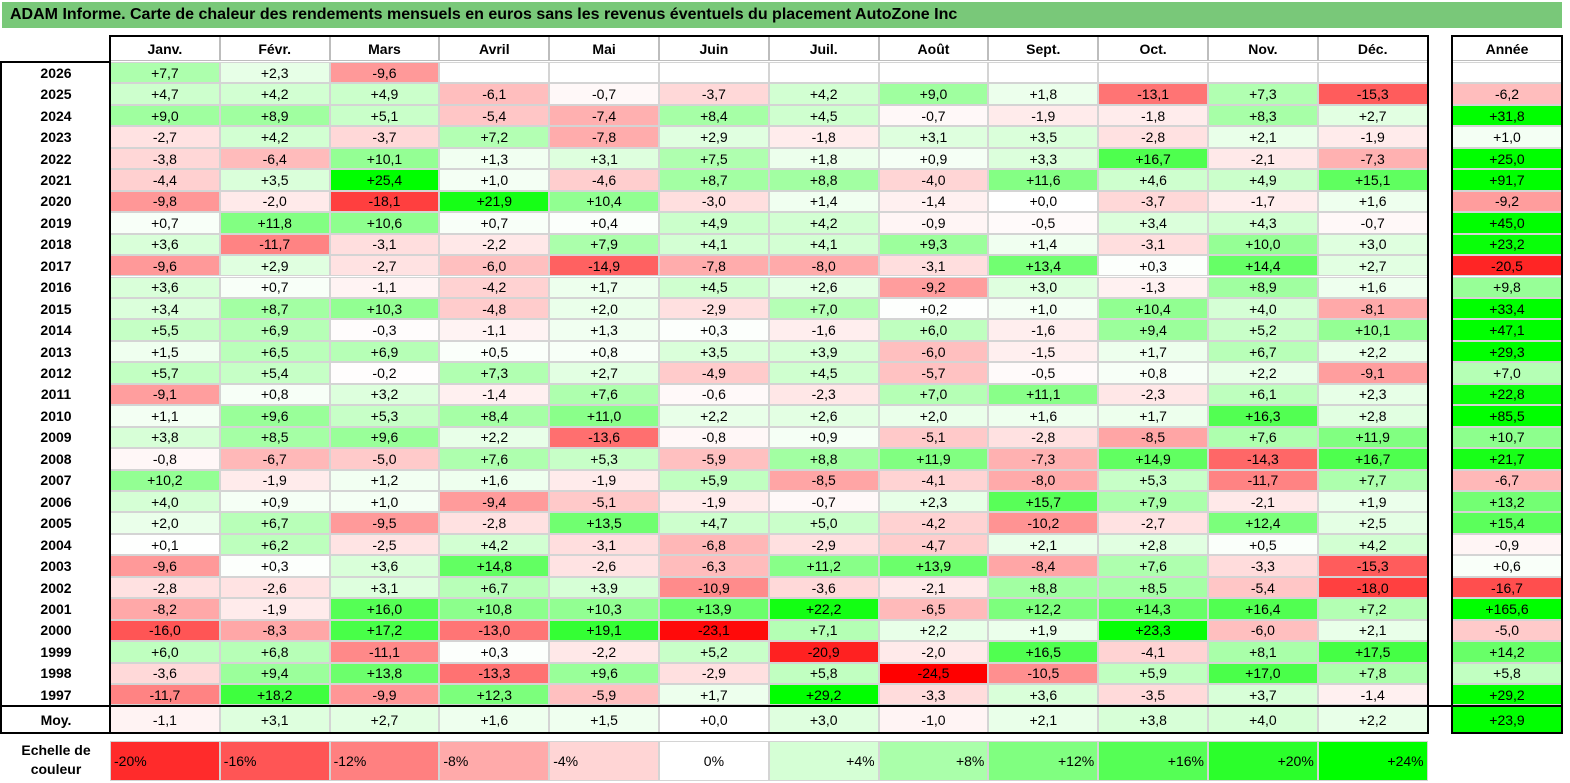 Image resolution: width=1570 pixels, height=783 pixels. What do you see at coordinates (714, 652) in the screenshot?
I see `heatmap-cell: +5,2` at bounding box center [714, 652].